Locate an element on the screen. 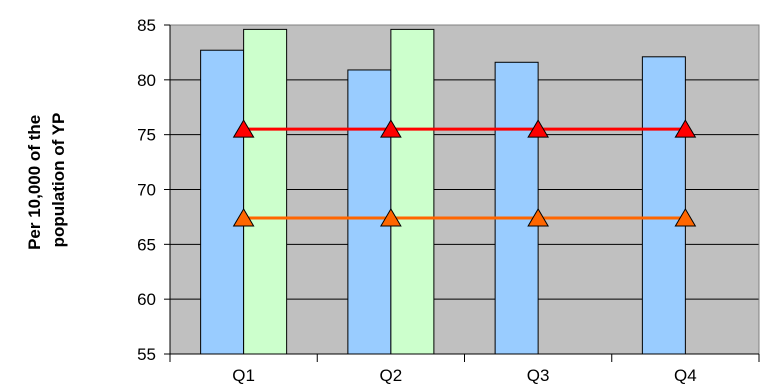 The image size is (761, 385). y-axis-label: Per 10,000 of the population of YP is located at coordinates (46, 180).